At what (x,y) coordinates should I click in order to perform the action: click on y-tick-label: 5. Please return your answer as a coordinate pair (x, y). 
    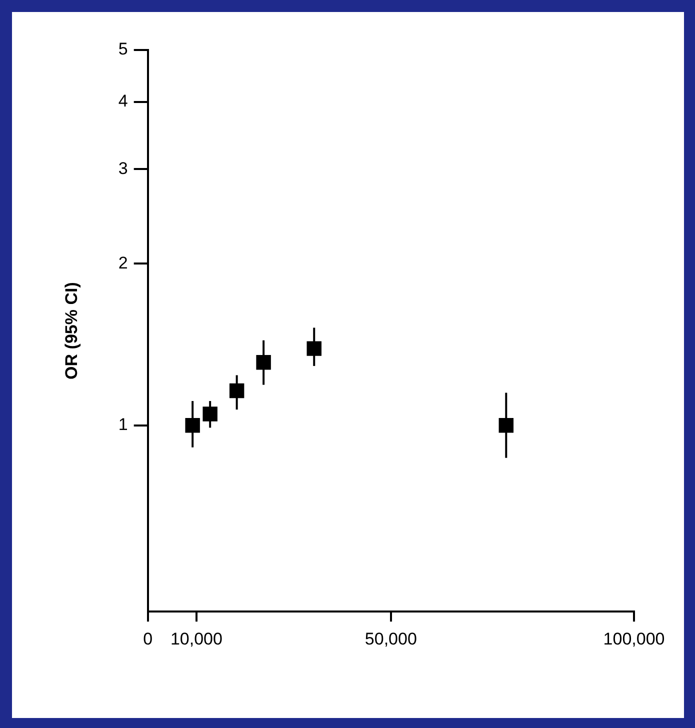
    Looking at the image, I should click on (123, 49).